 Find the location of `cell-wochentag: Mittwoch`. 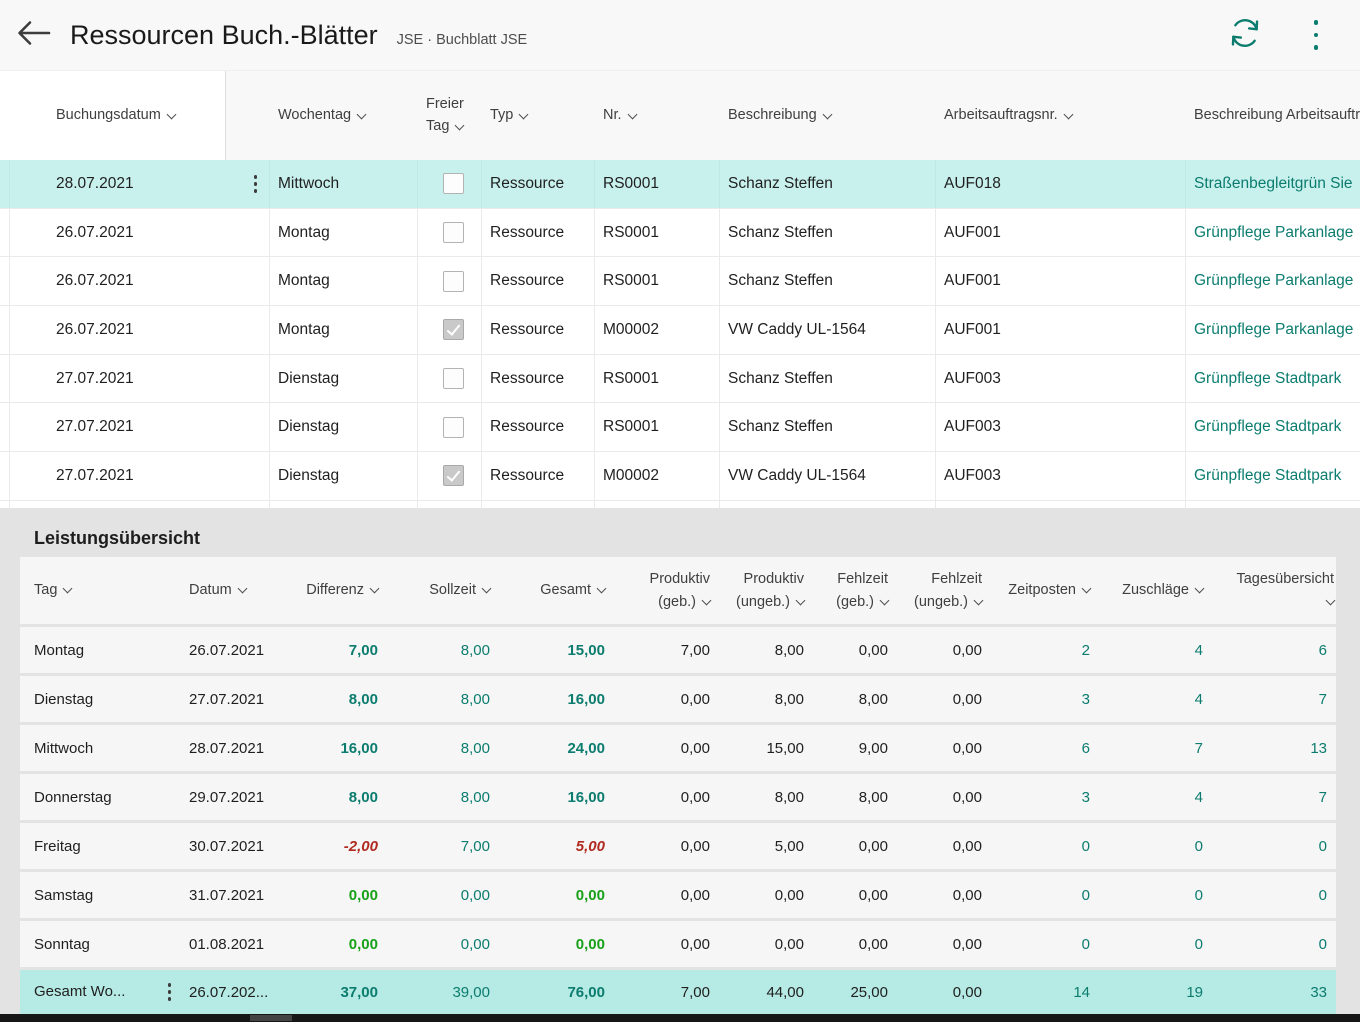

cell-wochentag: Mittwoch is located at coordinates (344, 184).